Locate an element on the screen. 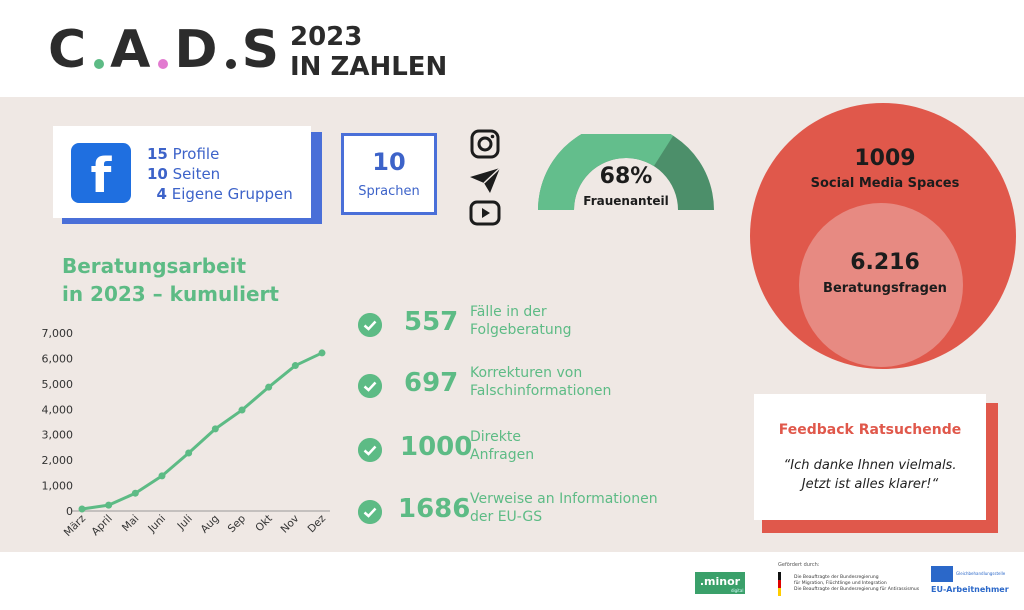 This screenshot has width=1024, height=610. stat-number: 557 is located at coordinates (431, 322).